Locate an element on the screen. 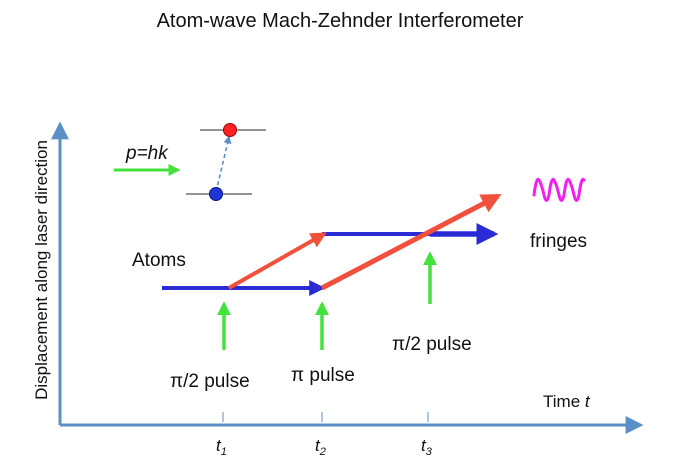 The width and height of the screenshot is (692, 462). tick-label-t2: t2 is located at coordinates (320, 447).